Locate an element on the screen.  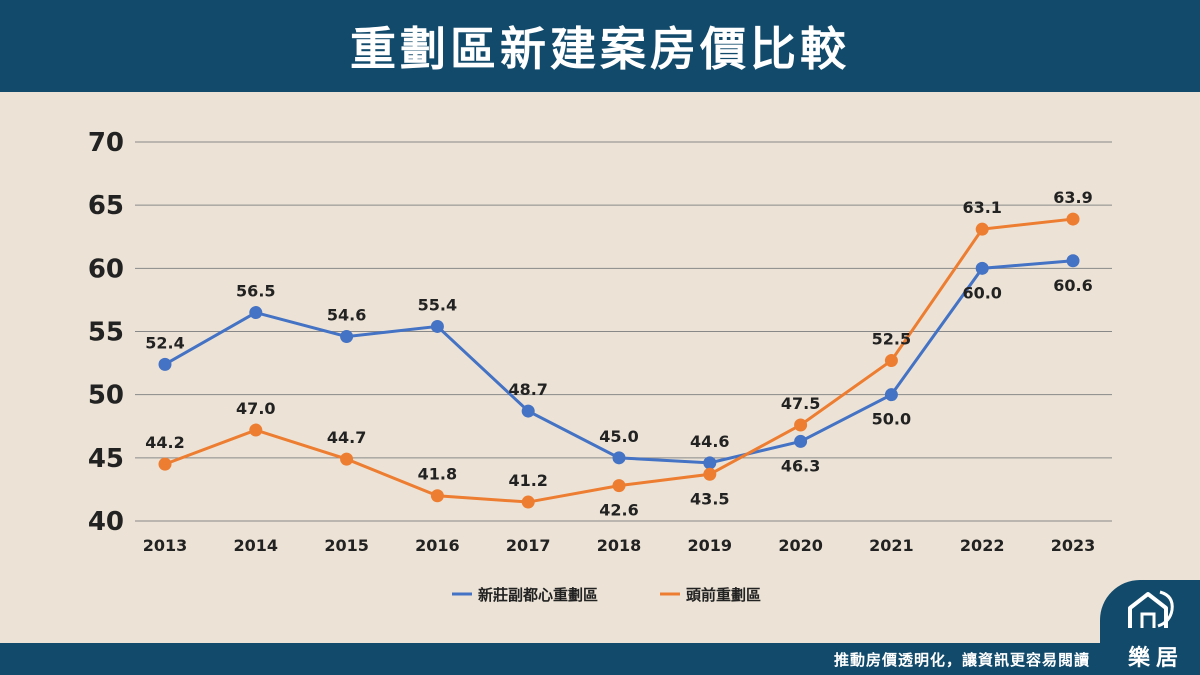
data-label: 63.9 is located at coordinates (1072, 197).